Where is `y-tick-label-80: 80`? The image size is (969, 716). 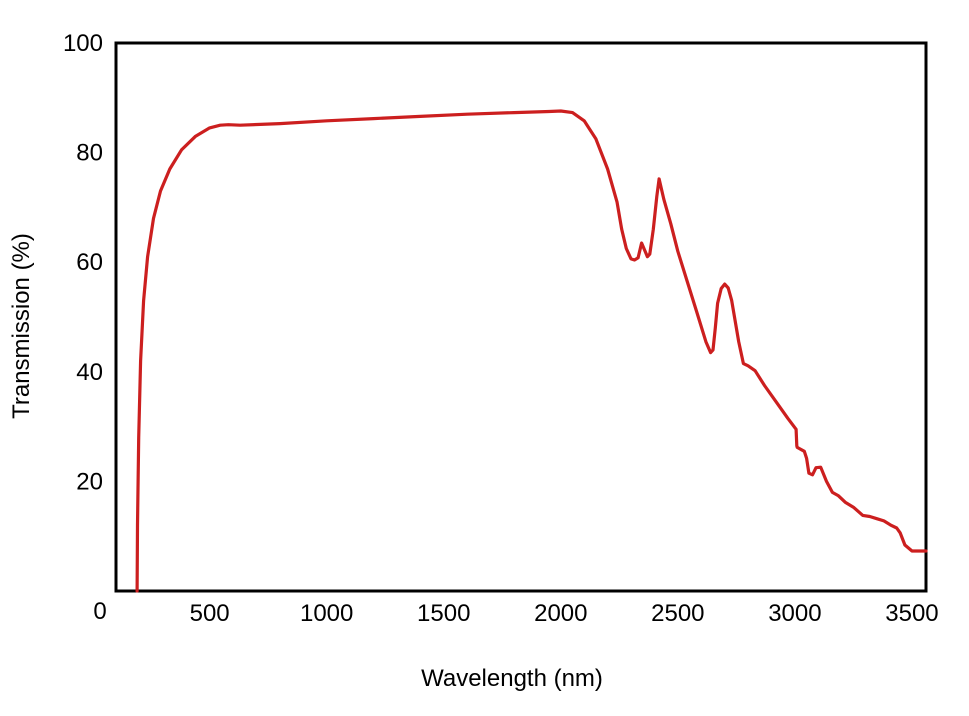 y-tick-label-80: 80 is located at coordinates (89, 153).